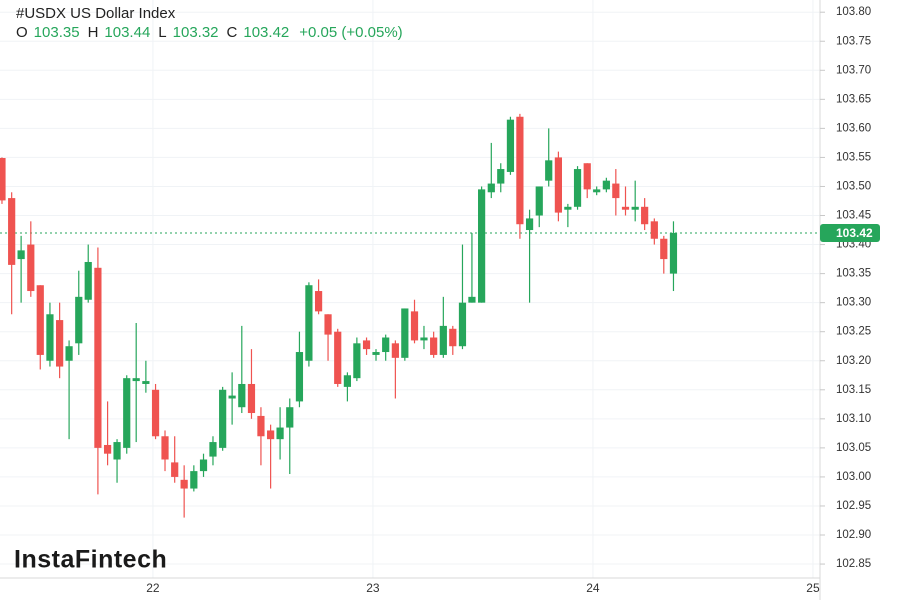 This screenshot has height=600, width=900. What do you see at coordinates (853, 506) in the screenshot?
I see `y-tick-label: 102.95` at bounding box center [853, 506].